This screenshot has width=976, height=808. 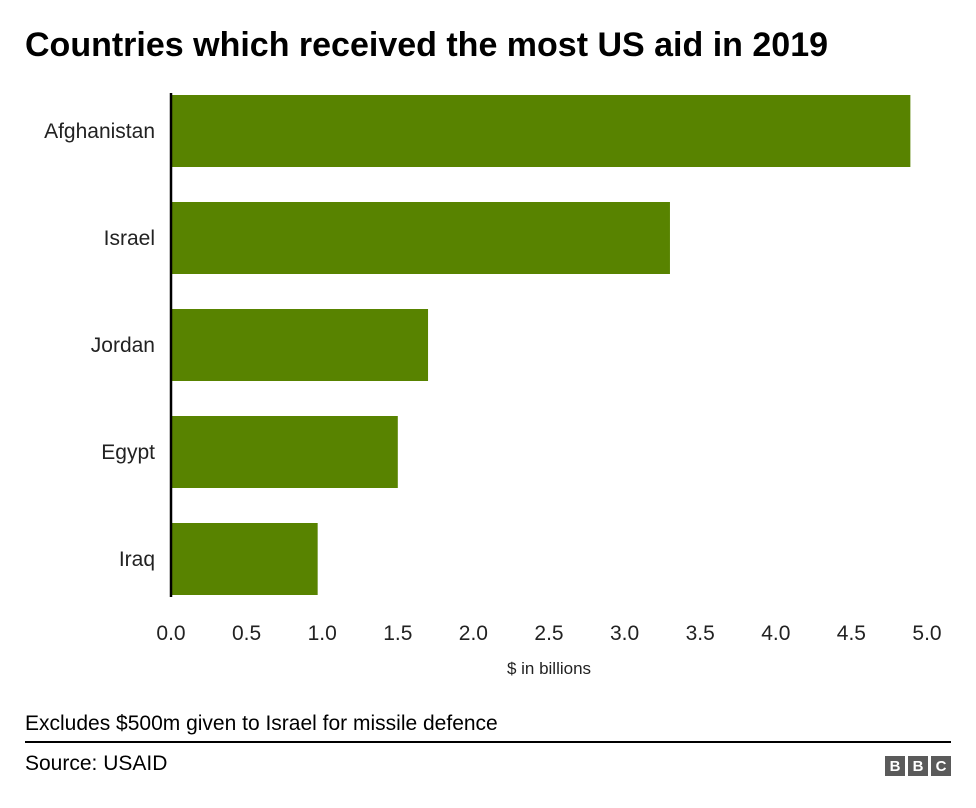 What do you see at coordinates (129, 238) in the screenshot?
I see `category-label: Israel` at bounding box center [129, 238].